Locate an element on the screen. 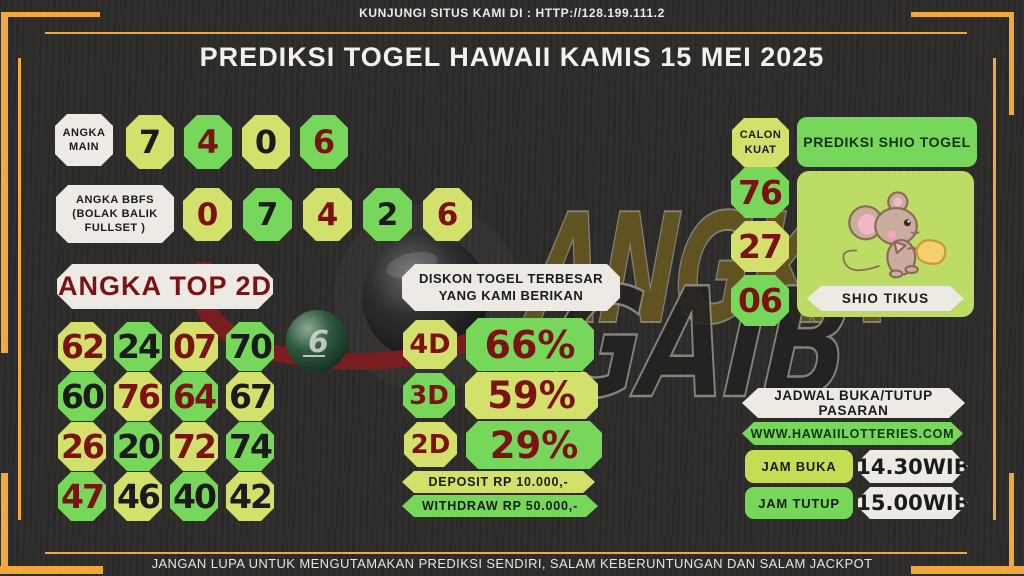 Image resolution: width=1024 pixels, height=576 pixels. top2d-tile: 42 is located at coordinates (250, 496).